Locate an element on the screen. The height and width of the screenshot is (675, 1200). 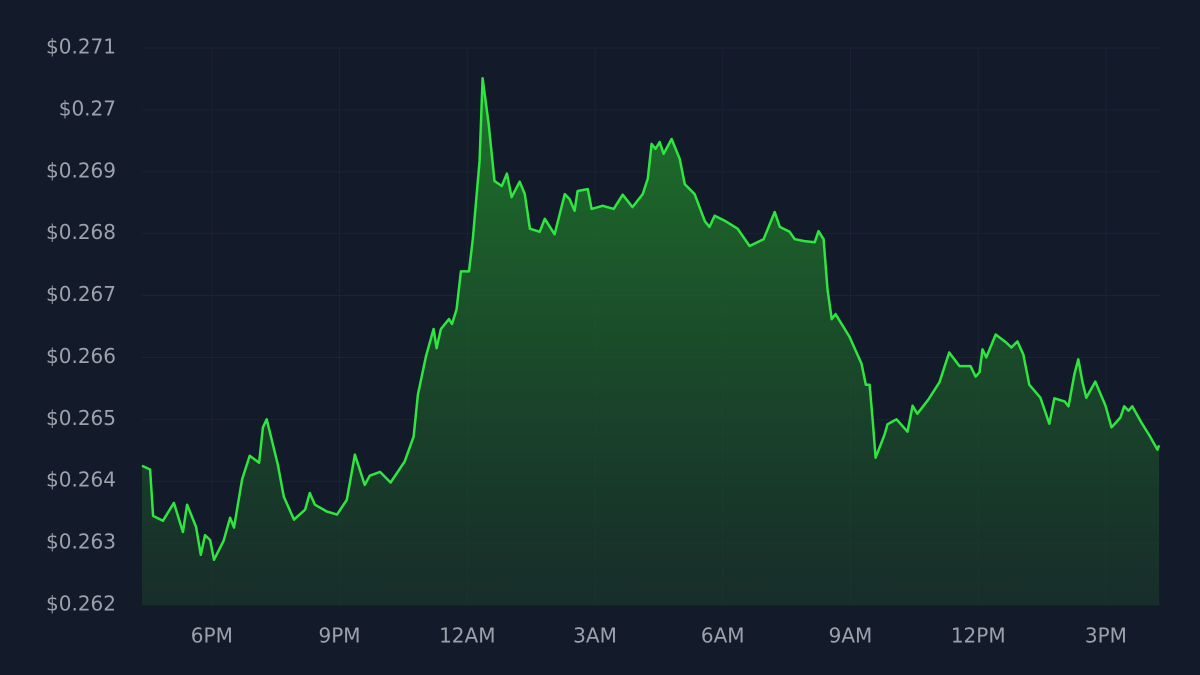
x-tick-label: 6PM is located at coordinates (212, 636).